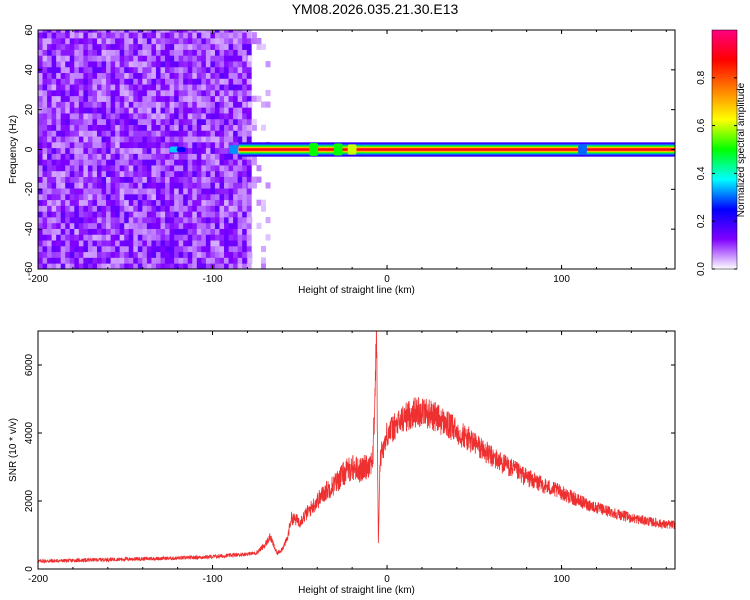 Image resolution: width=750 pixels, height=600 pixels. I want to click on colorbar-tick-label: 0.4, so click(701, 173).